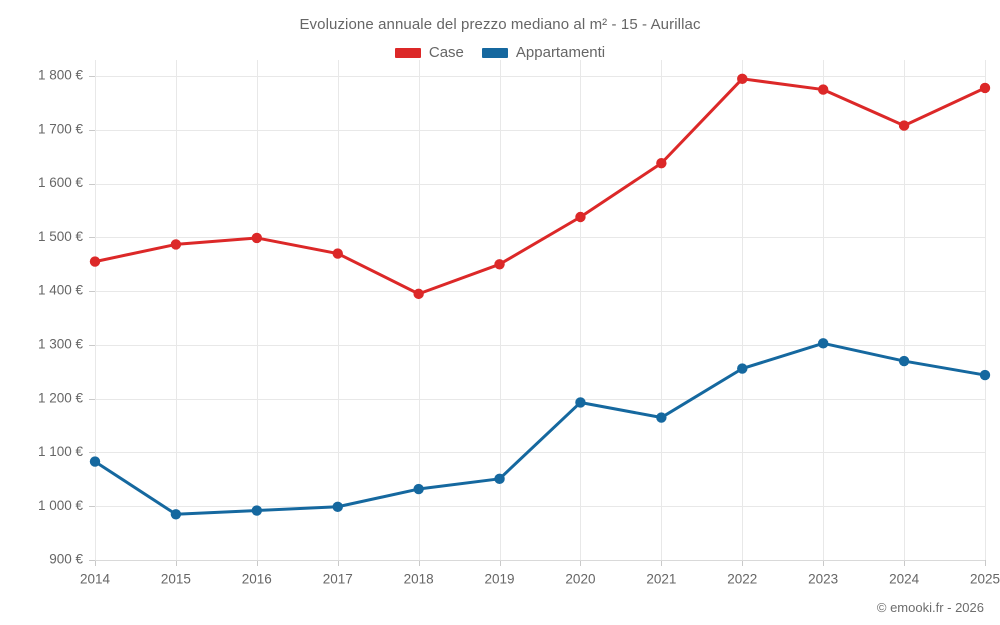 The width and height of the screenshot is (1000, 625). What do you see at coordinates (560, 52) in the screenshot?
I see `legend-label-appartamenti: Appartamenti` at bounding box center [560, 52].